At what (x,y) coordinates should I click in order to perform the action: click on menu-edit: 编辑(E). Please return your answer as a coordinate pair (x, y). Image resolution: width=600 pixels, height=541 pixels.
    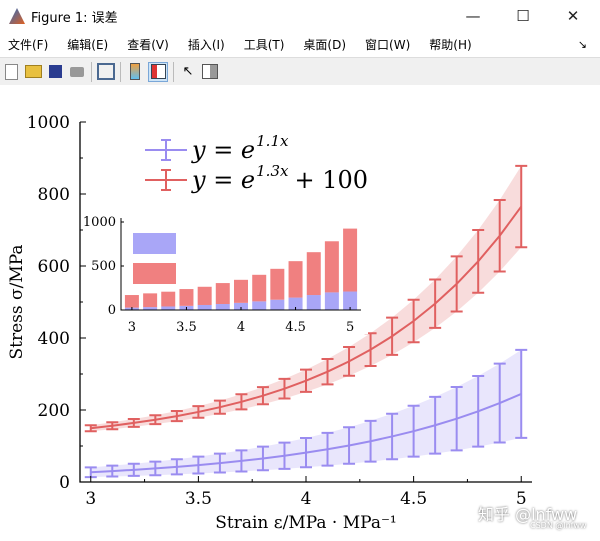
    Looking at the image, I should click on (88, 45).